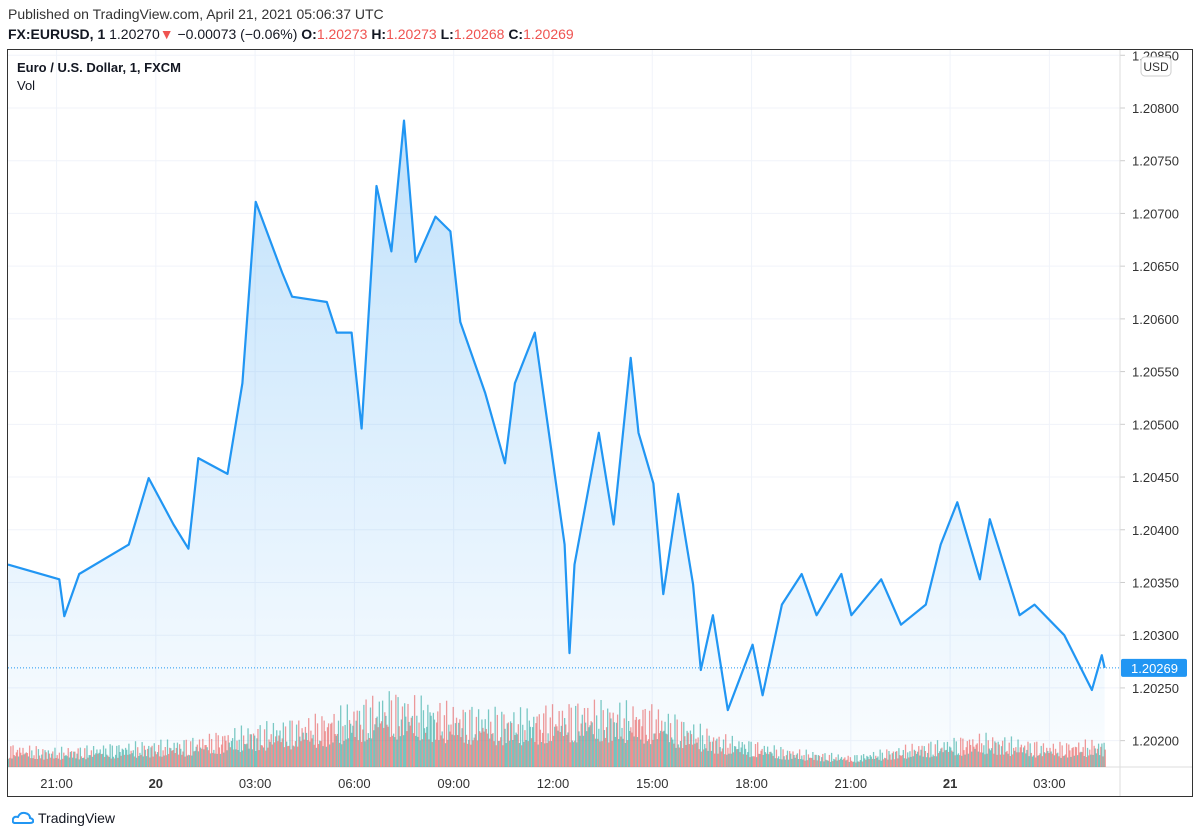  Describe the element at coordinates (1155, 530) in the screenshot. I see `y-tick-label: 1.20400` at that location.